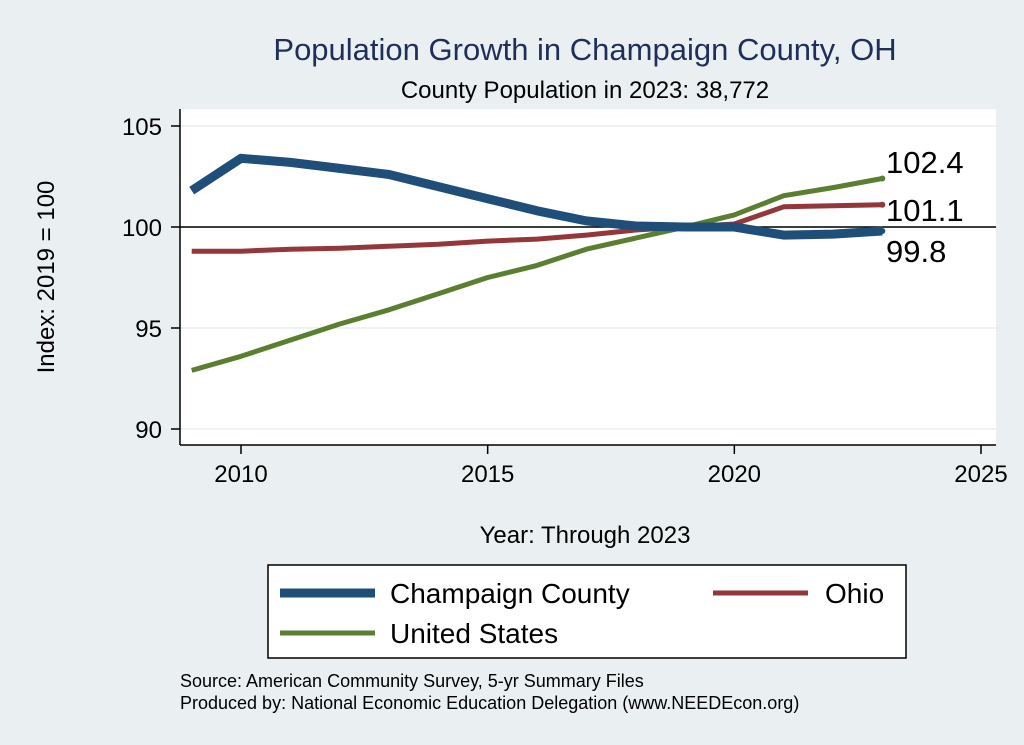  I want to click on series-line-ohio, so click(537, 228).